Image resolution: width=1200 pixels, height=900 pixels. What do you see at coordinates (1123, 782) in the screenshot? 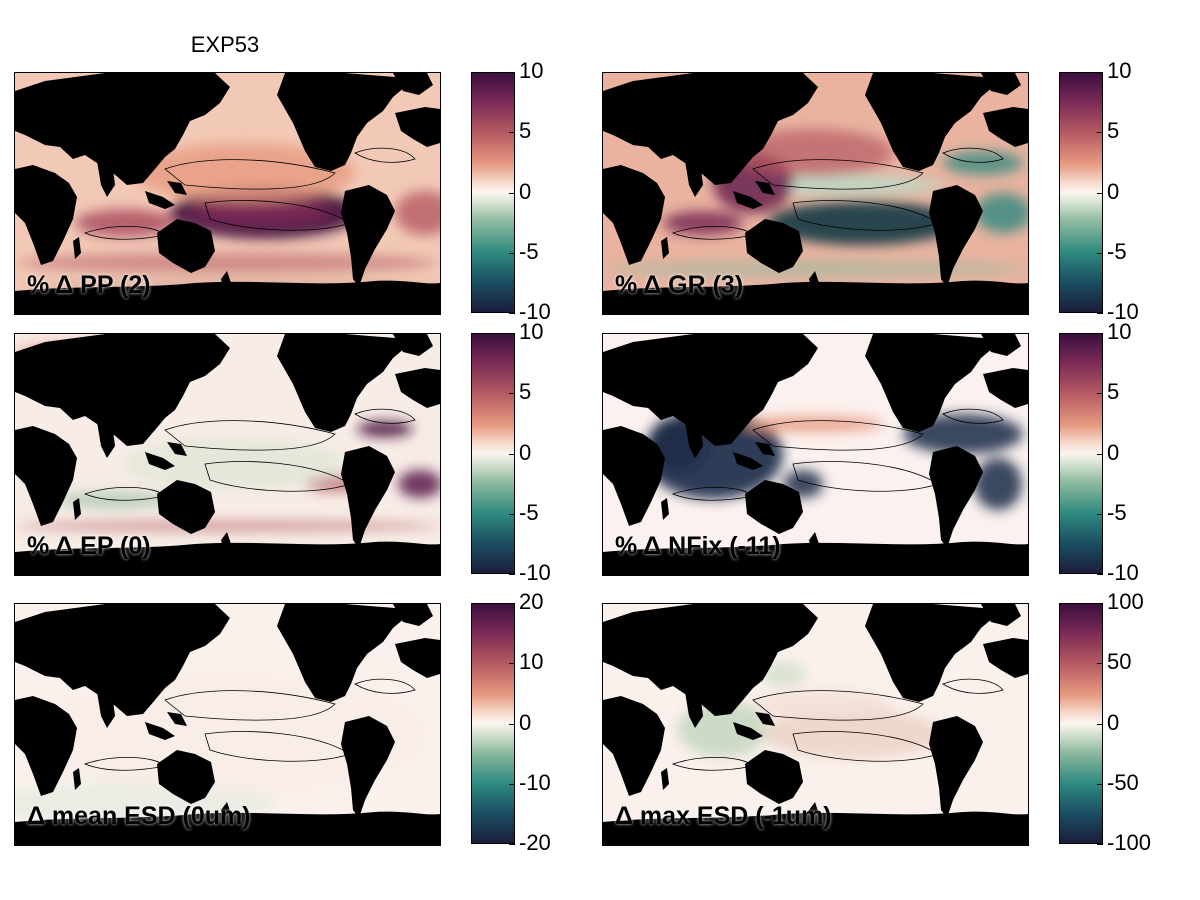
I see `colorbar-tick-label: -50` at bounding box center [1123, 782].